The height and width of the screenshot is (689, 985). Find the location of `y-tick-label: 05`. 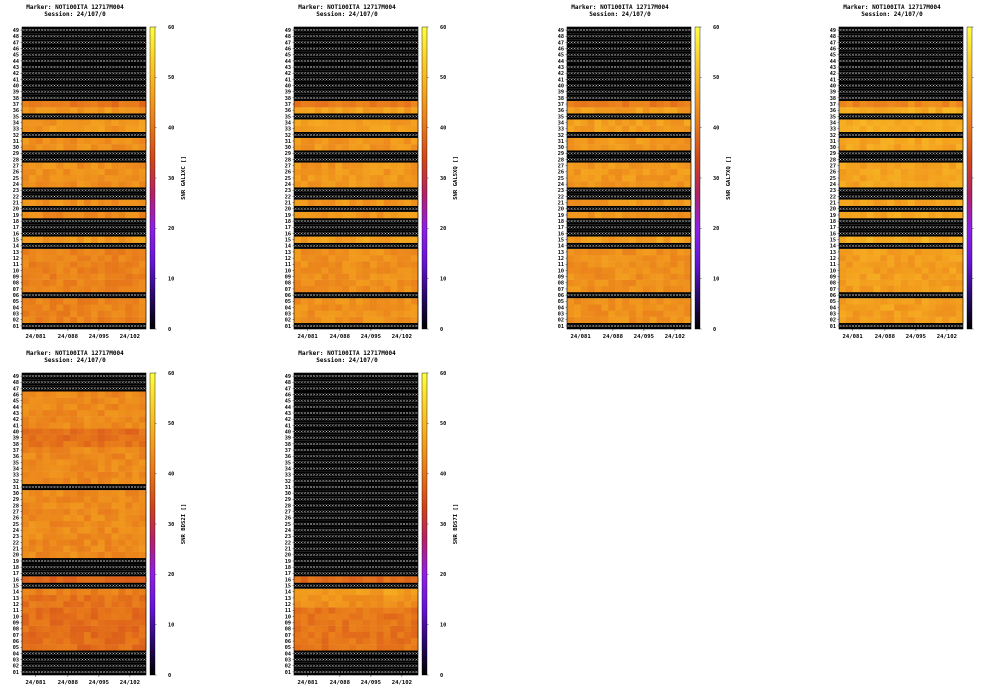

y-tick-label: 05 is located at coordinates (288, 302).